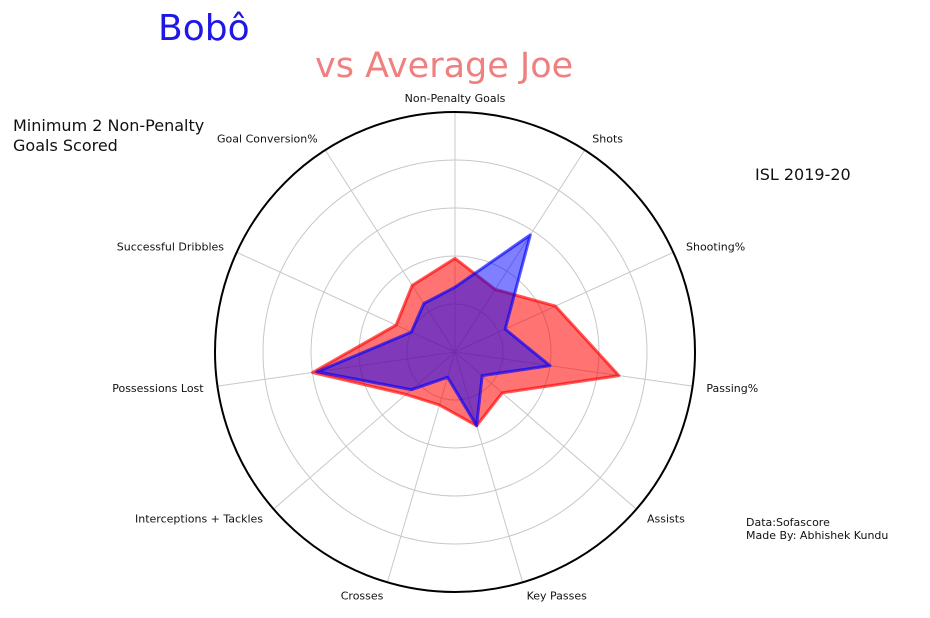 This screenshot has height=618, width=930. What do you see at coordinates (444, 66) in the screenshot?
I see `chart-title-versus: vs Average Joe` at bounding box center [444, 66].